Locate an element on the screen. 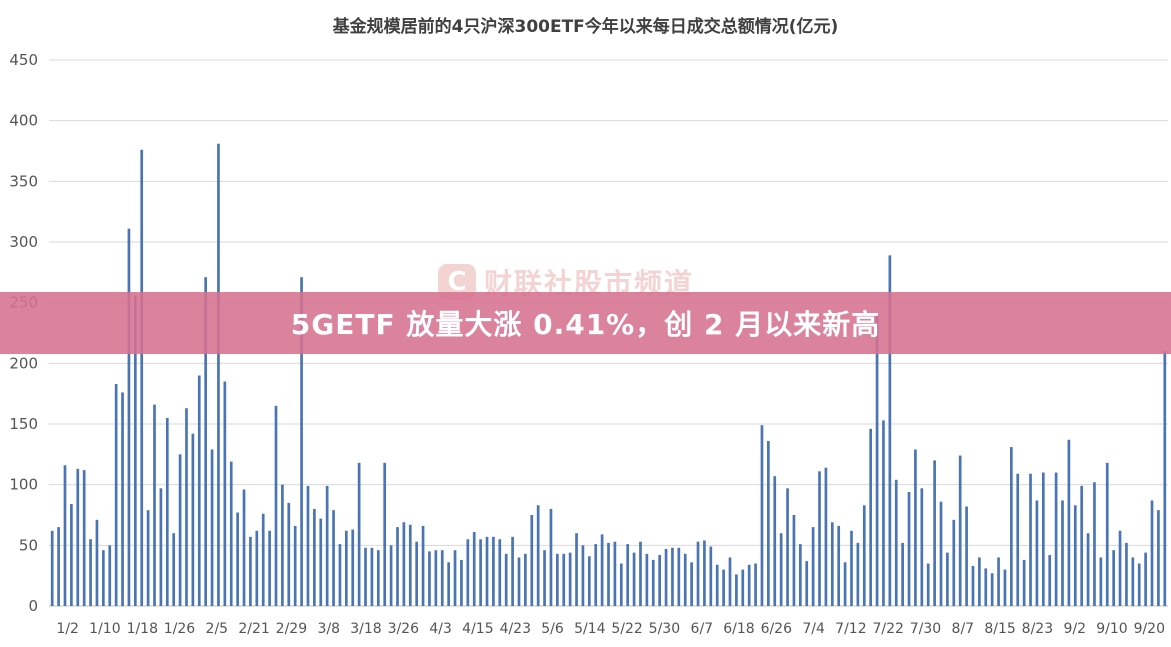  x-tick-label: 8/7 is located at coordinates (963, 629).